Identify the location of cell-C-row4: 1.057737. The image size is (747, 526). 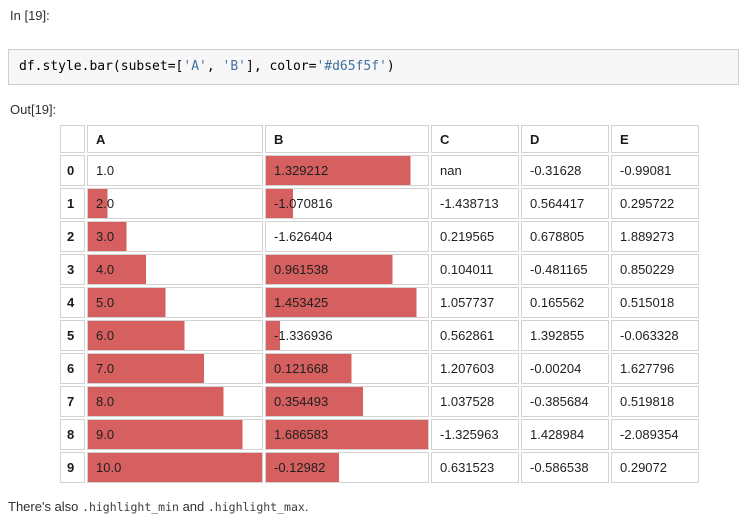
(475, 302).